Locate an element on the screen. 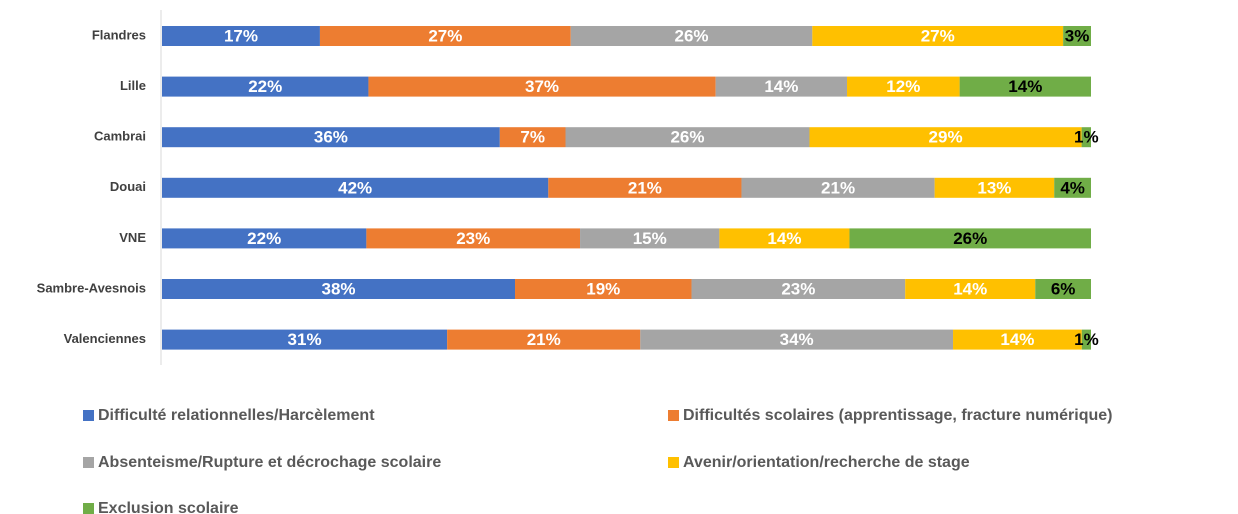 The image size is (1238, 514). data-label: 42% is located at coordinates (355, 187).